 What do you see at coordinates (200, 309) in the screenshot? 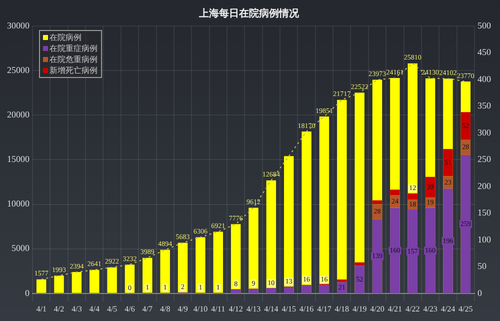
I see `x-tick-label: 4/10` at bounding box center [200, 309].